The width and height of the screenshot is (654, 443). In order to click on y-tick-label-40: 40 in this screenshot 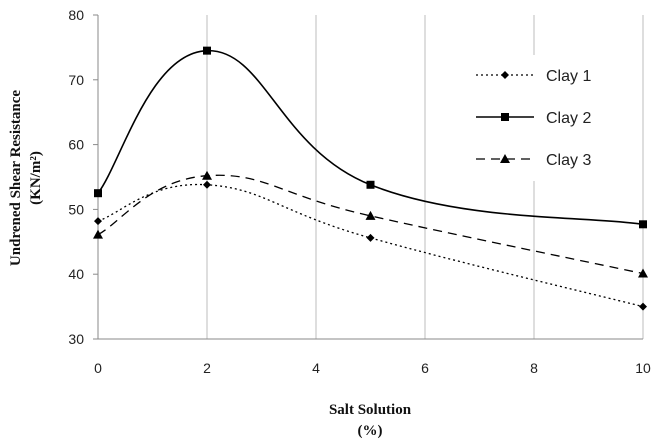, I will do `click(76, 274)`.